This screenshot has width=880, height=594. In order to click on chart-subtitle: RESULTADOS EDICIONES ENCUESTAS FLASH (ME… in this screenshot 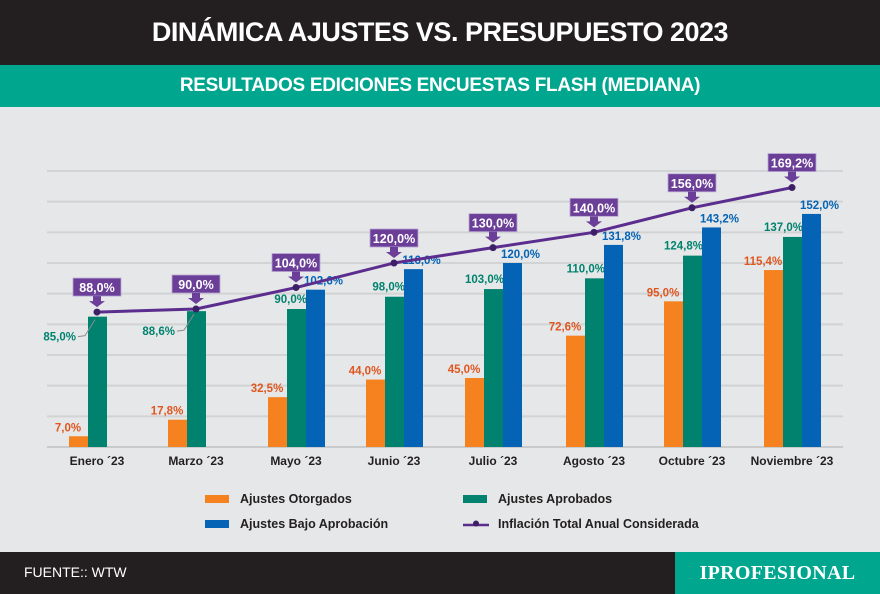, I will do `click(440, 86)`.